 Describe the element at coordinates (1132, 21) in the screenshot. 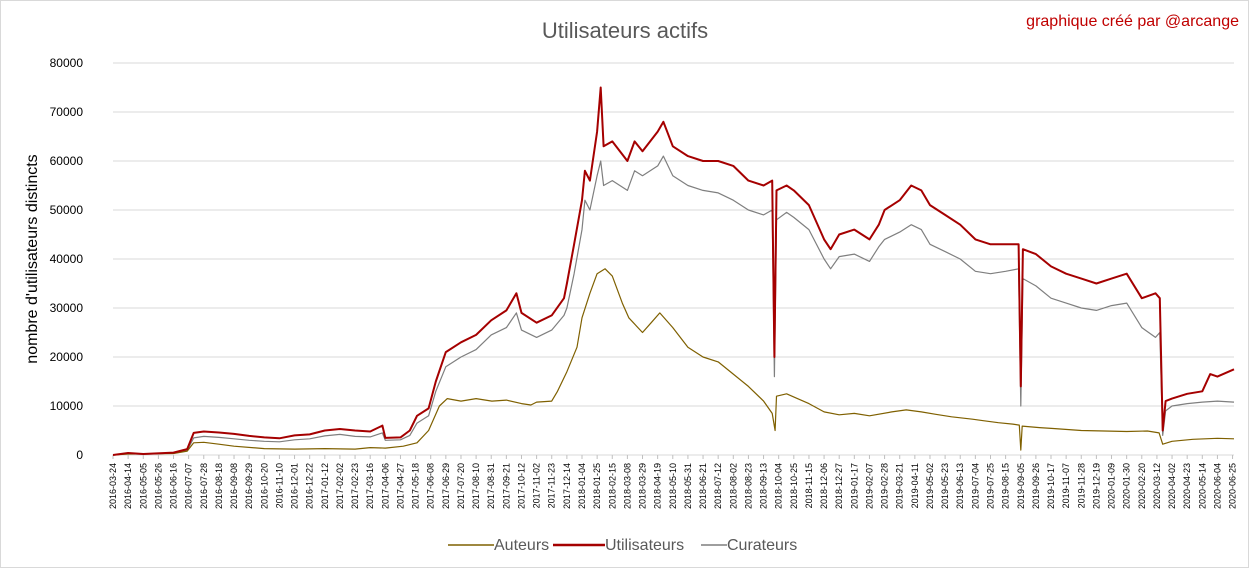

I see `chart-credit: graphique créé par @arcange` at that location.